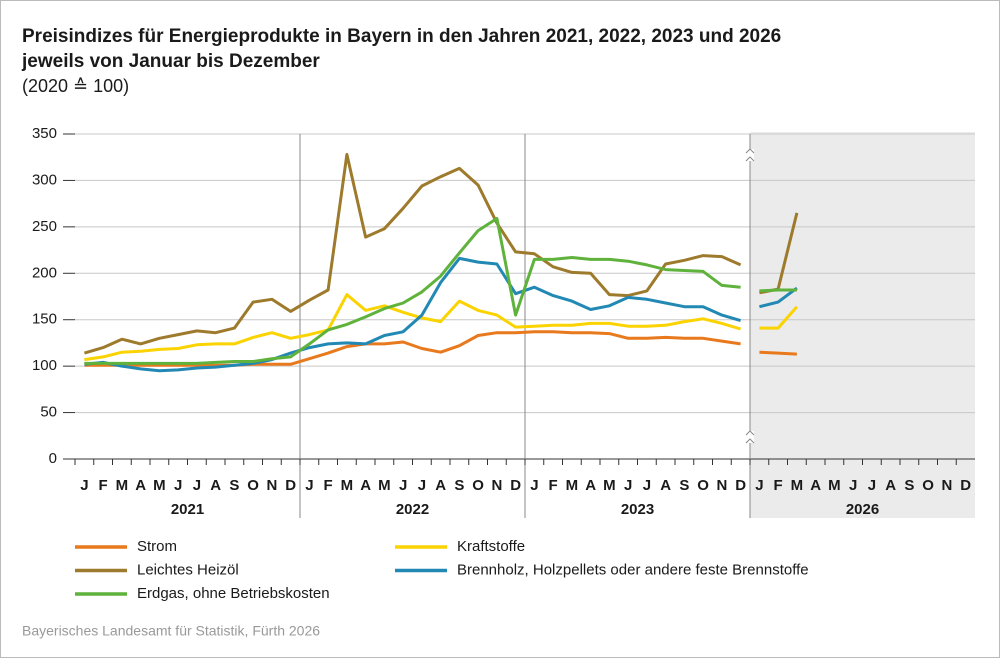 The width and height of the screenshot is (1000, 663). I want to click on year-label: 2021, so click(187, 509).